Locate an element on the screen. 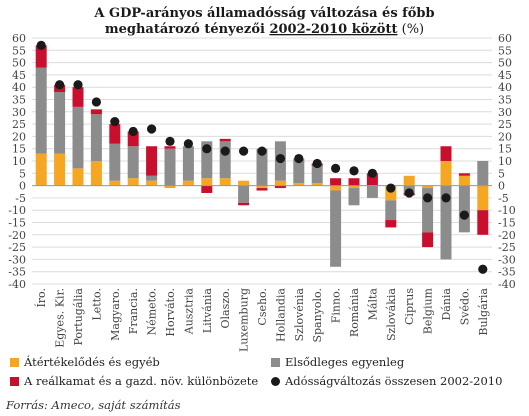 This screenshot has width=529, height=416. x-category-label: Szlovénia is located at coordinates (299, 315).